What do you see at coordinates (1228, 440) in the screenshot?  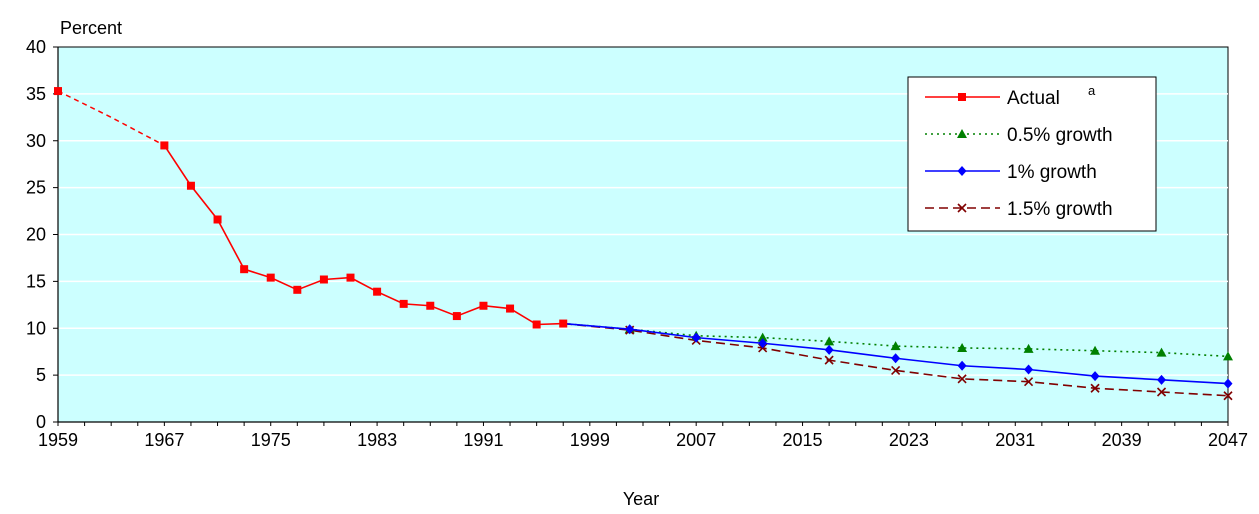 I see `x-tick-label: 2047` at bounding box center [1228, 440].